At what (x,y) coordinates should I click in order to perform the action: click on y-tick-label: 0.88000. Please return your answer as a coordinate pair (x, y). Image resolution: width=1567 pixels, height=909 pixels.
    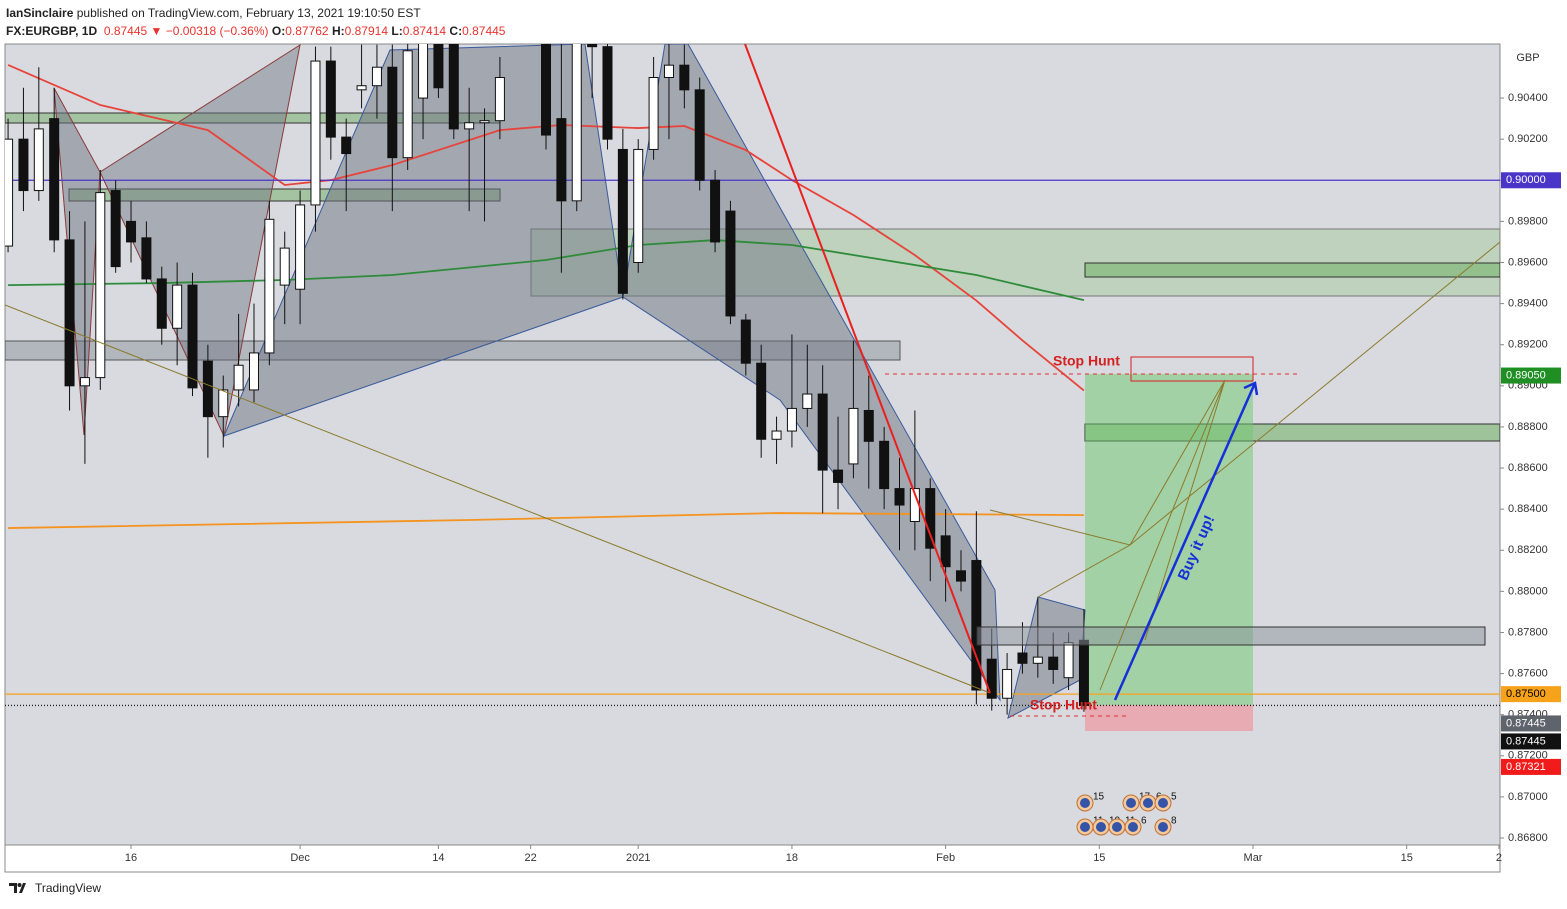
    Looking at the image, I should click on (1528, 591).